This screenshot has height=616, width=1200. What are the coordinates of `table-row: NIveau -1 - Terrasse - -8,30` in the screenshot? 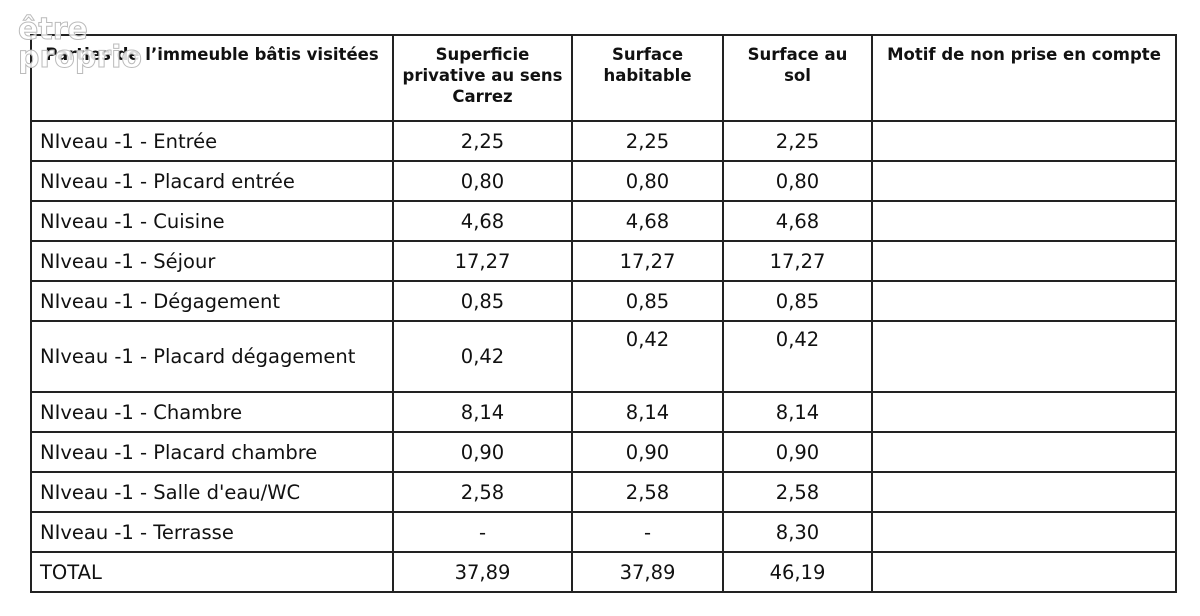 It's located at (603, 532).